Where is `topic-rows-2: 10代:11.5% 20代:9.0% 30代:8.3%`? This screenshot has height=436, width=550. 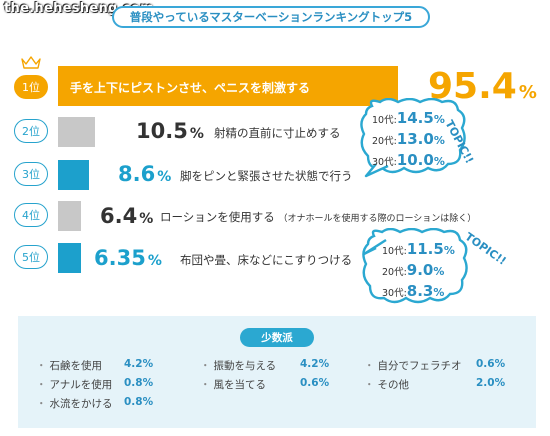
topic-rows-2: 10代:11.5% 20代:9.0% 30代:8.3% is located at coordinates (418, 271).